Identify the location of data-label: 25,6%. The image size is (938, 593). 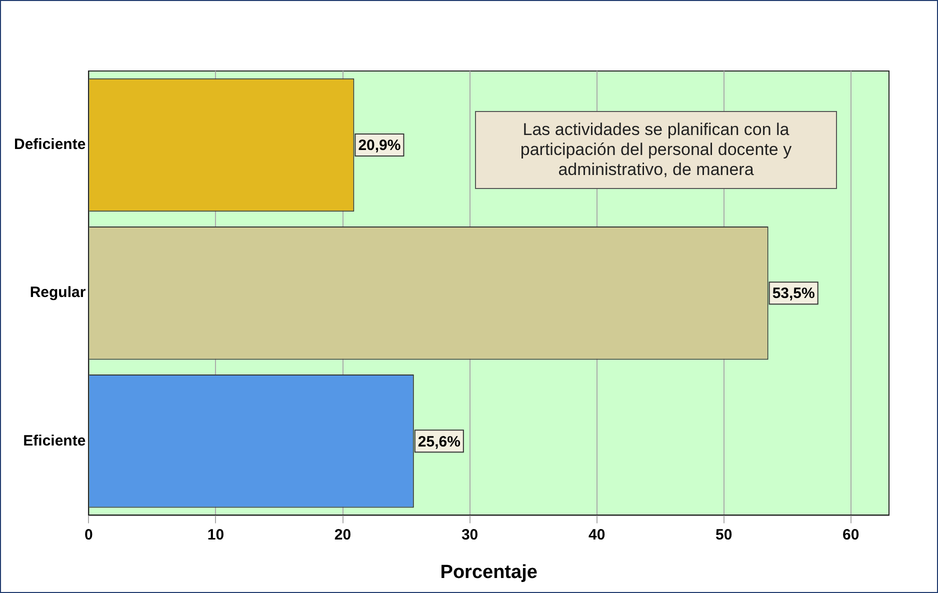
(439, 441).